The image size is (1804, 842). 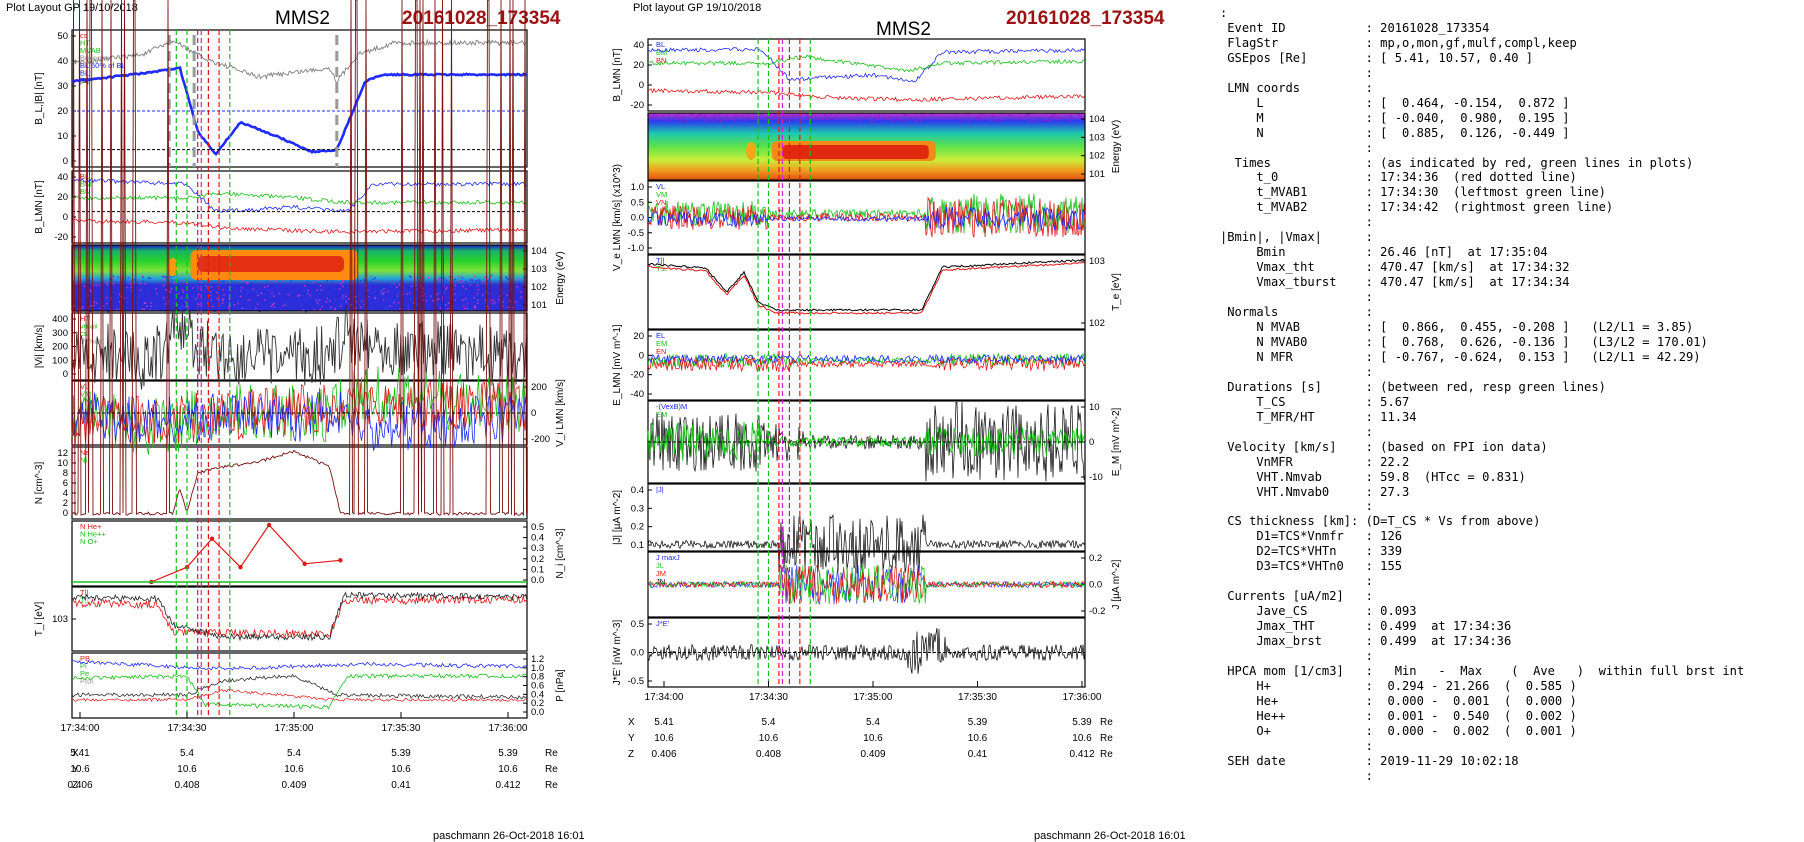 I want to click on legend-entry: VL, so click(x=84, y=386).